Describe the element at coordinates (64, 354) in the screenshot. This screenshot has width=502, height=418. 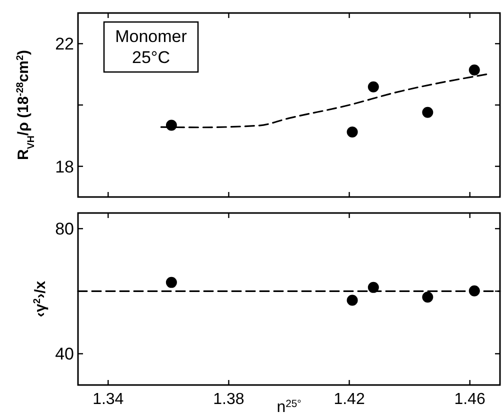
I see `y-tick-label: 40` at that location.